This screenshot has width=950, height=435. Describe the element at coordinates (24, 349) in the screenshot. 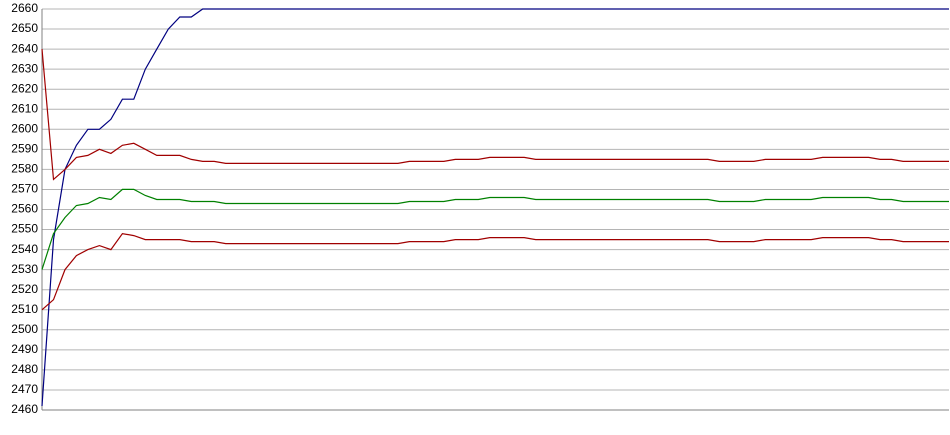

I see `y-tick-label: 2490` at that location.